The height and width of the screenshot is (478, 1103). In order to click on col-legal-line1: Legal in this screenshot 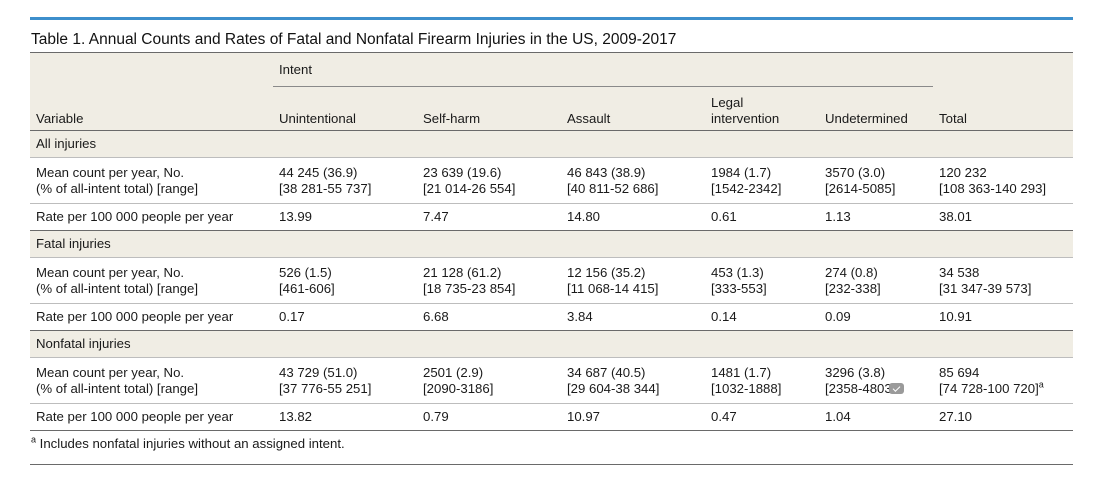, I will do `click(727, 102)`.